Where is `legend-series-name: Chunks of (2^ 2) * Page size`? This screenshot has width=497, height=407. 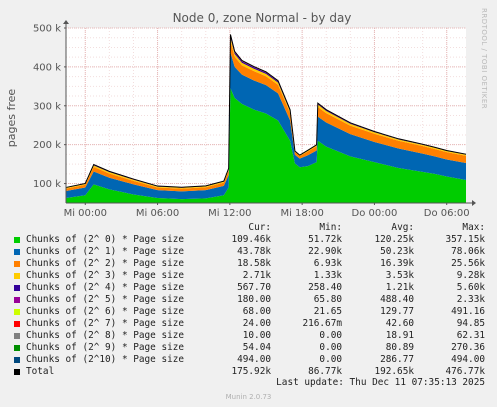
legend-series-name: Chunks of (2^ 2) * Page size is located at coordinates (105, 263).